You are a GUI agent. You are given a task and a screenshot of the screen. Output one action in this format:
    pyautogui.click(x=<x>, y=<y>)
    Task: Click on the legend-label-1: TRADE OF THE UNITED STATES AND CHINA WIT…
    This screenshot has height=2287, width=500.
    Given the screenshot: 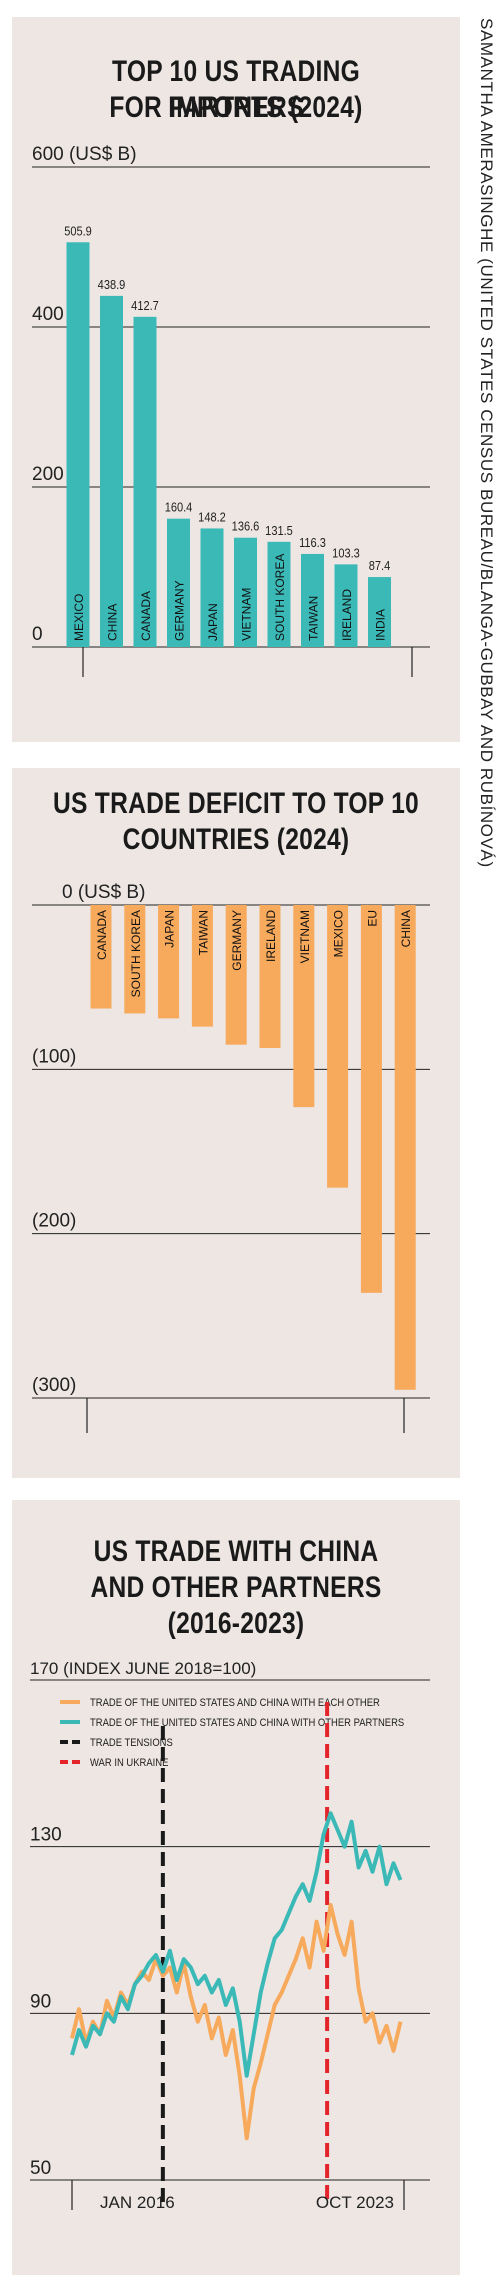 What is the action you would take?
    pyautogui.click(x=247, y=1723)
    